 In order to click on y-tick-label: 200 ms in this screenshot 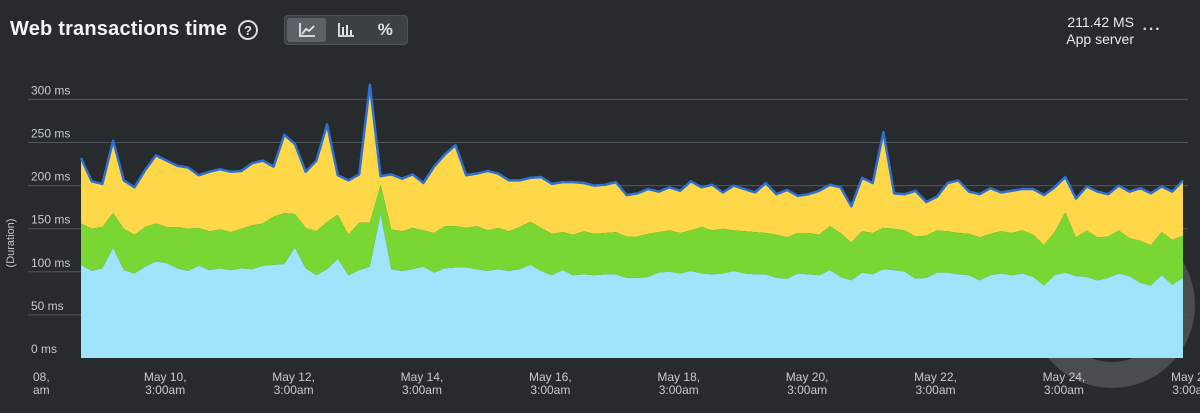, I will do `click(50, 177)`.